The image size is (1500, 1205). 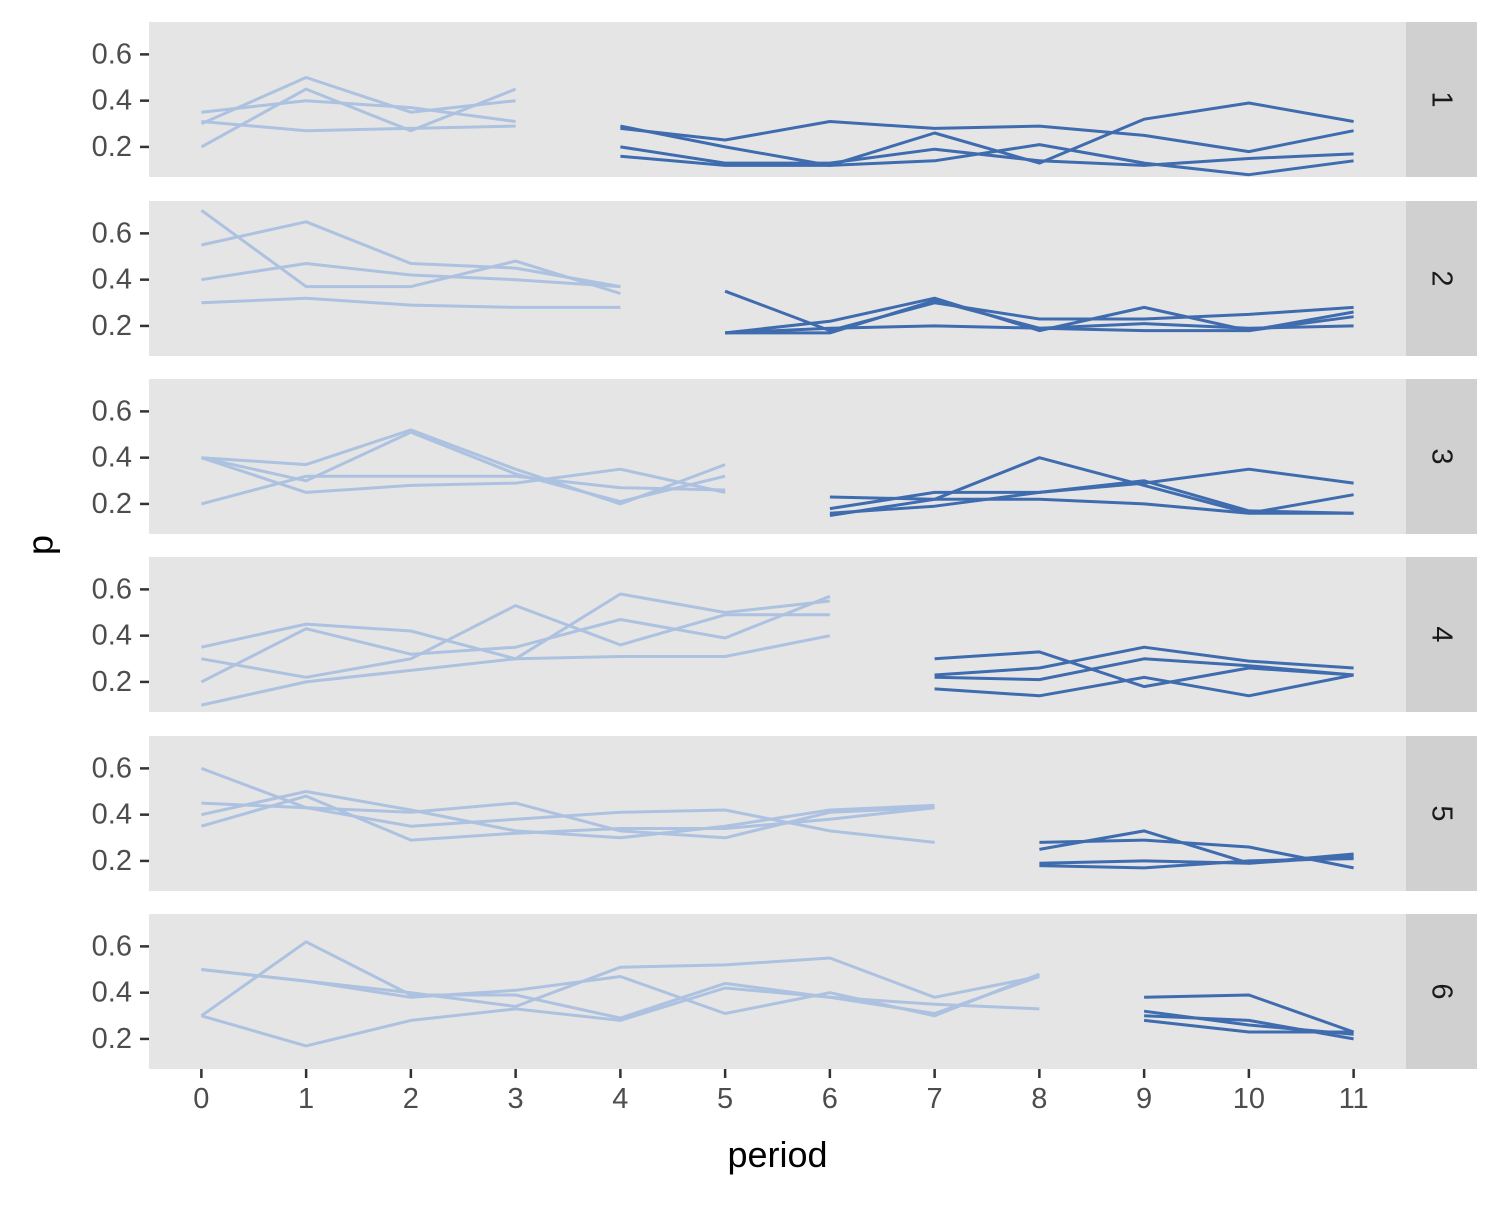 I want to click on facet-panel-4: 4 0.2 0.4 0.6, so click(x=784, y=634).